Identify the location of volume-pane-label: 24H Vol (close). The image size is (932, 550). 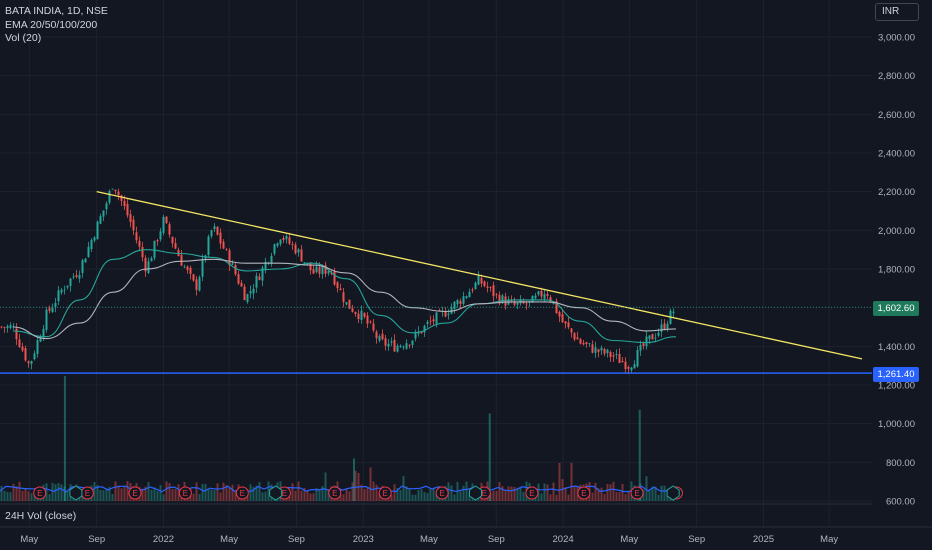
(40, 516).